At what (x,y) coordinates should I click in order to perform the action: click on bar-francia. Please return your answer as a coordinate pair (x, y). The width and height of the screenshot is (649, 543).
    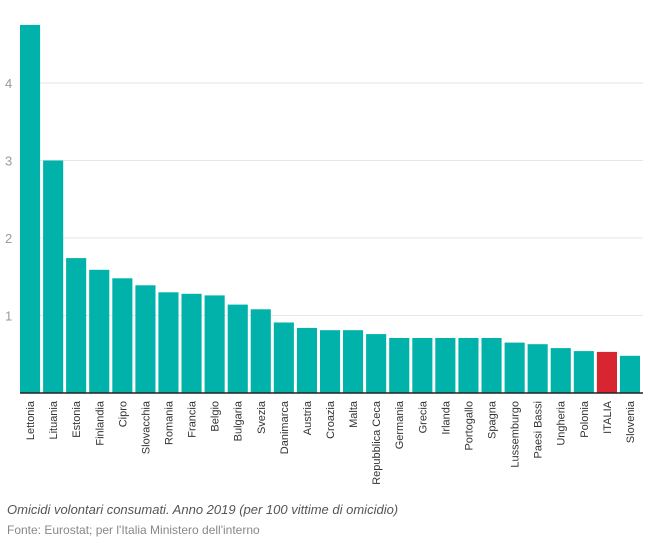
    Looking at the image, I should click on (191, 343).